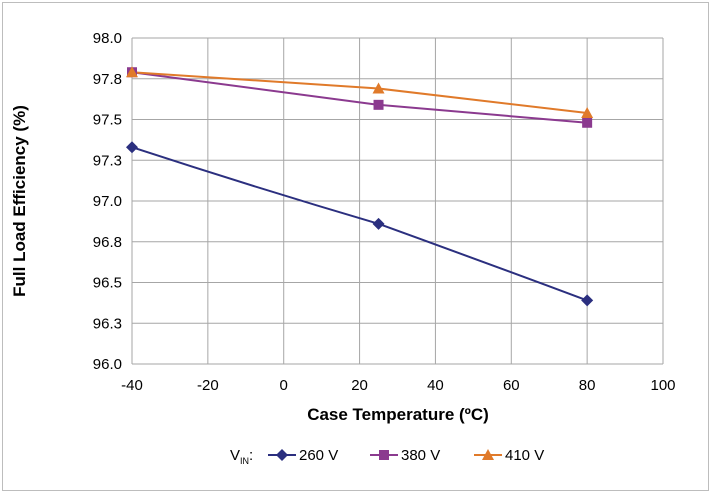 This screenshot has width=712, height=493. What do you see at coordinates (511, 385) in the screenshot?
I see `x-tick-label: 60` at bounding box center [511, 385].